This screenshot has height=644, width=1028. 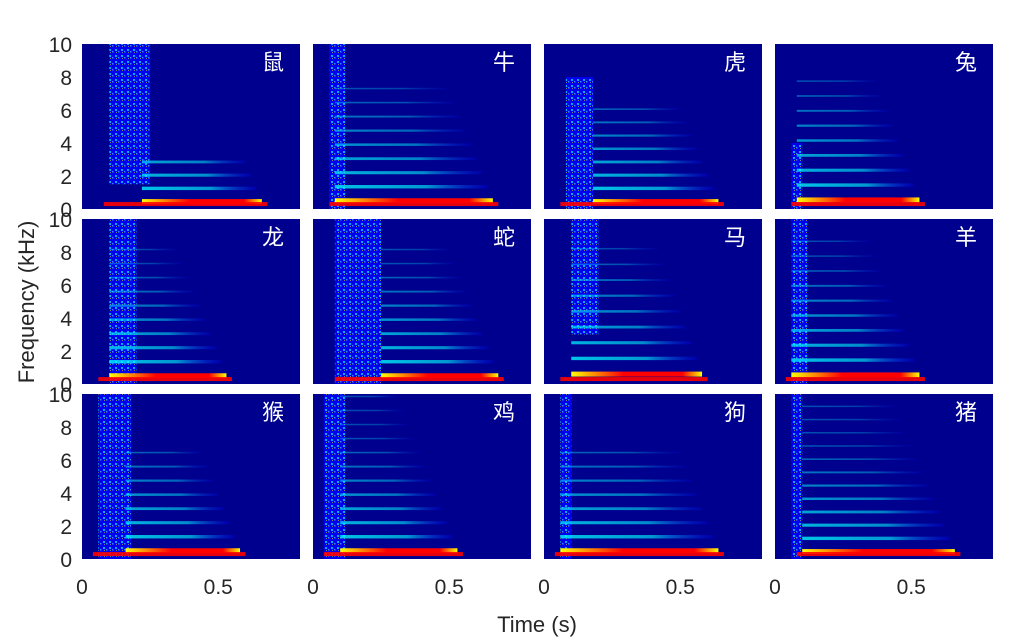 I want to click on x-axis-label: Time (s), so click(x=537, y=624).